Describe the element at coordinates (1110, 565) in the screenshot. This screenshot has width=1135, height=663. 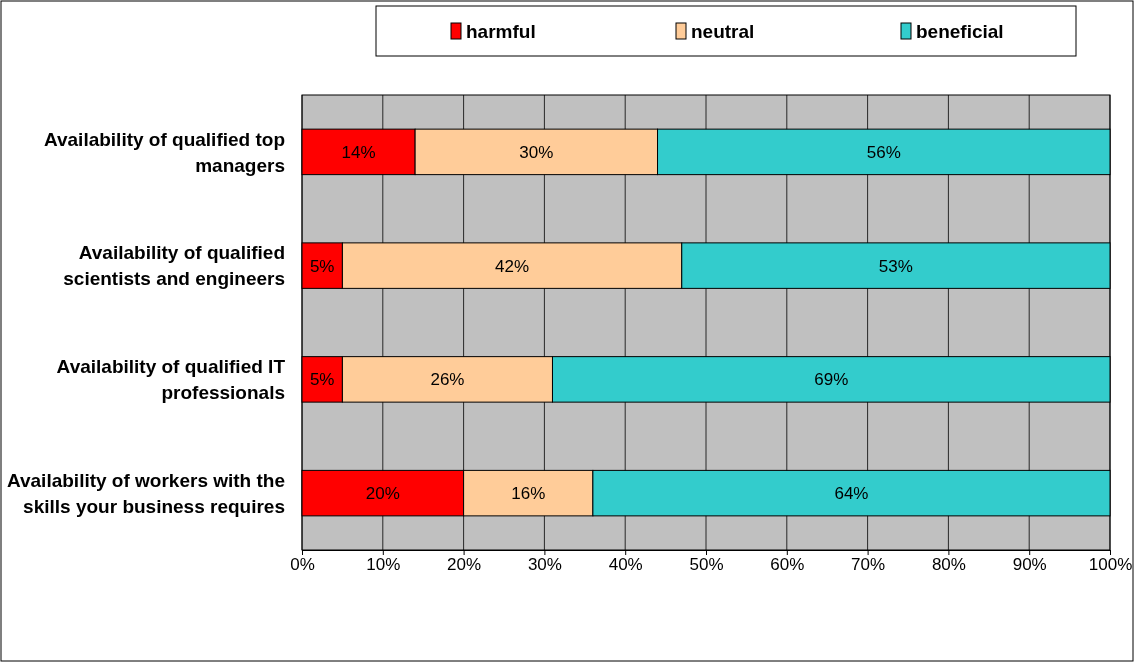
I see `x-tick-label: 100%` at that location.